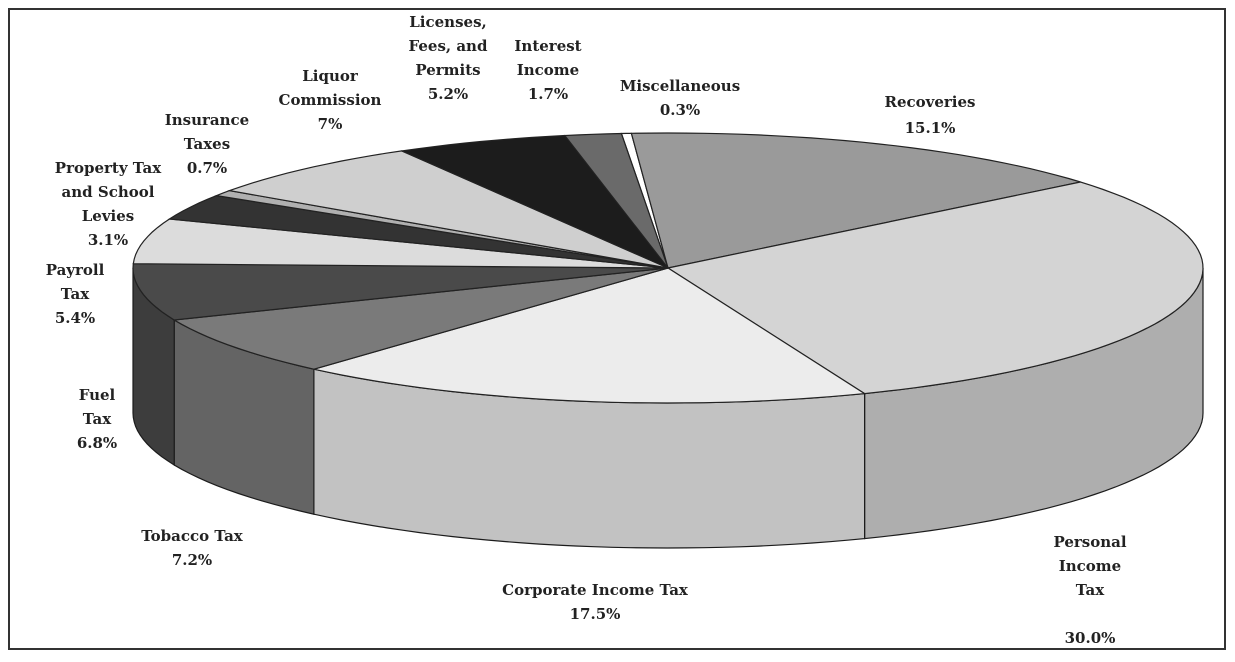 This screenshot has height=662, width=1235. I want to click on slice-label: Tobacco Tax, so click(192, 536).